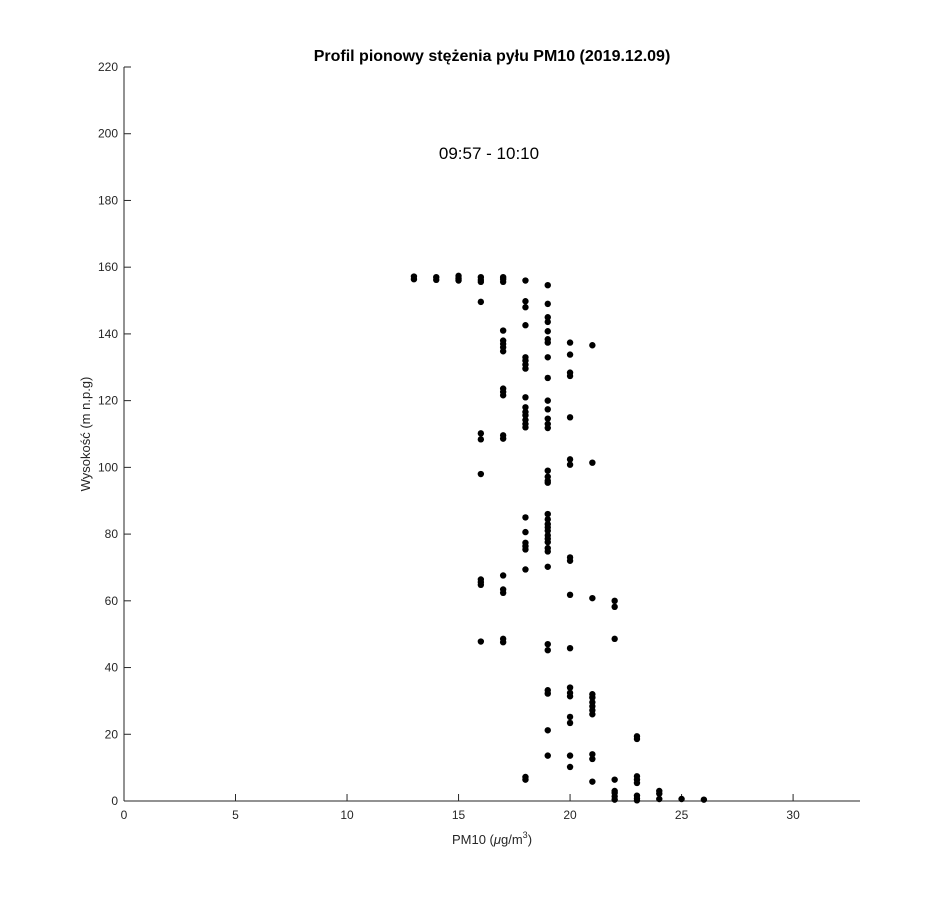 This screenshot has width=950, height=900. Describe the element at coordinates (108, 334) in the screenshot. I see `y-tick-label: 140` at that location.